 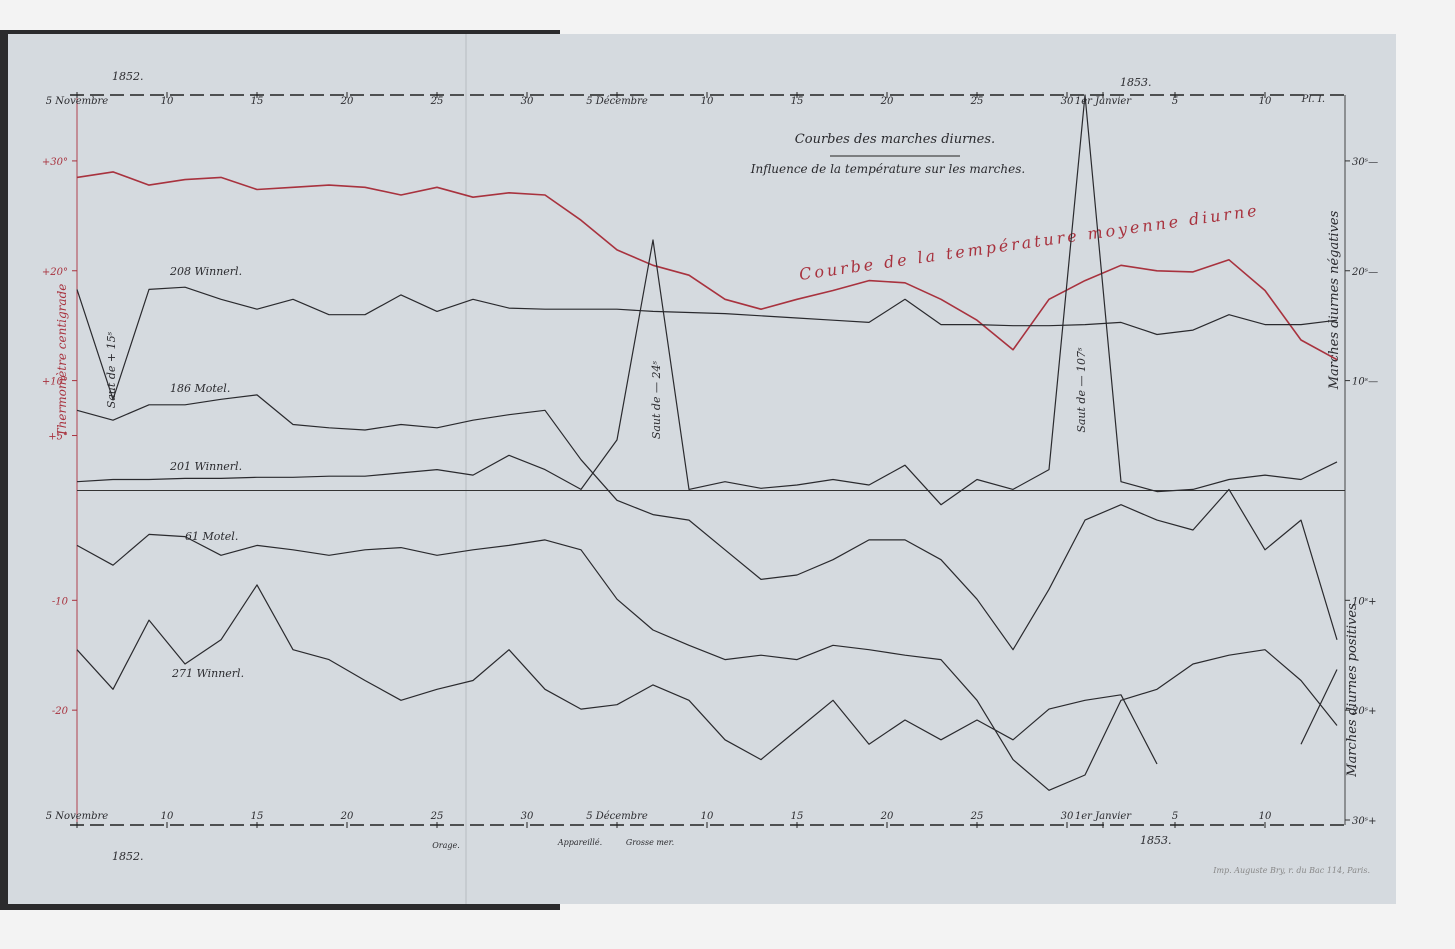 I want to click on y2-axis-label: Marches diurnes positives, so click(x=1352, y=690).